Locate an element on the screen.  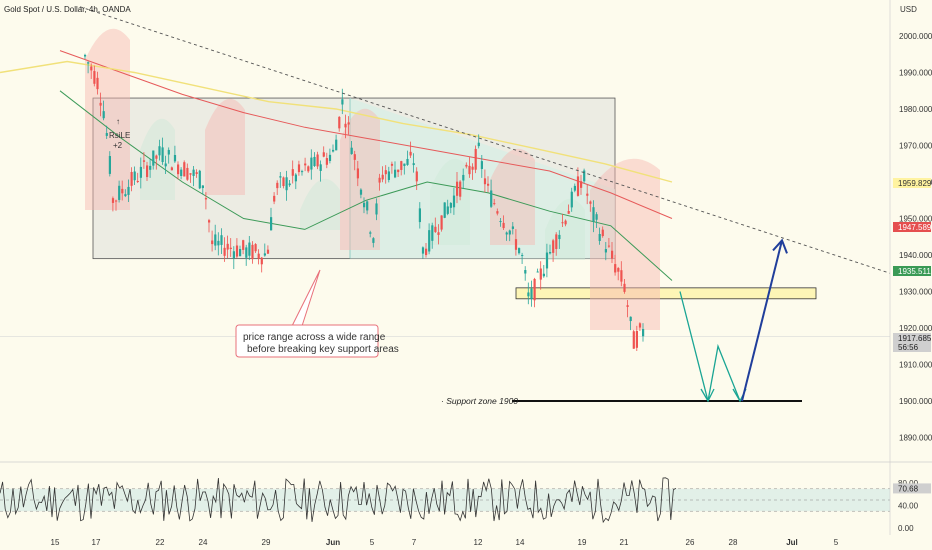
annotation-line-2: before breaking key support areas is located at coordinates (323, 349).